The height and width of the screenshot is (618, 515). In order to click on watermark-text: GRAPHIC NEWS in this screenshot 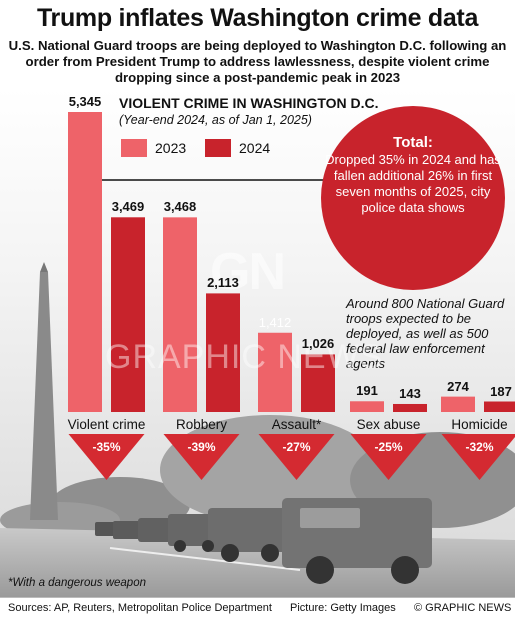, I will do `click(244, 357)`.